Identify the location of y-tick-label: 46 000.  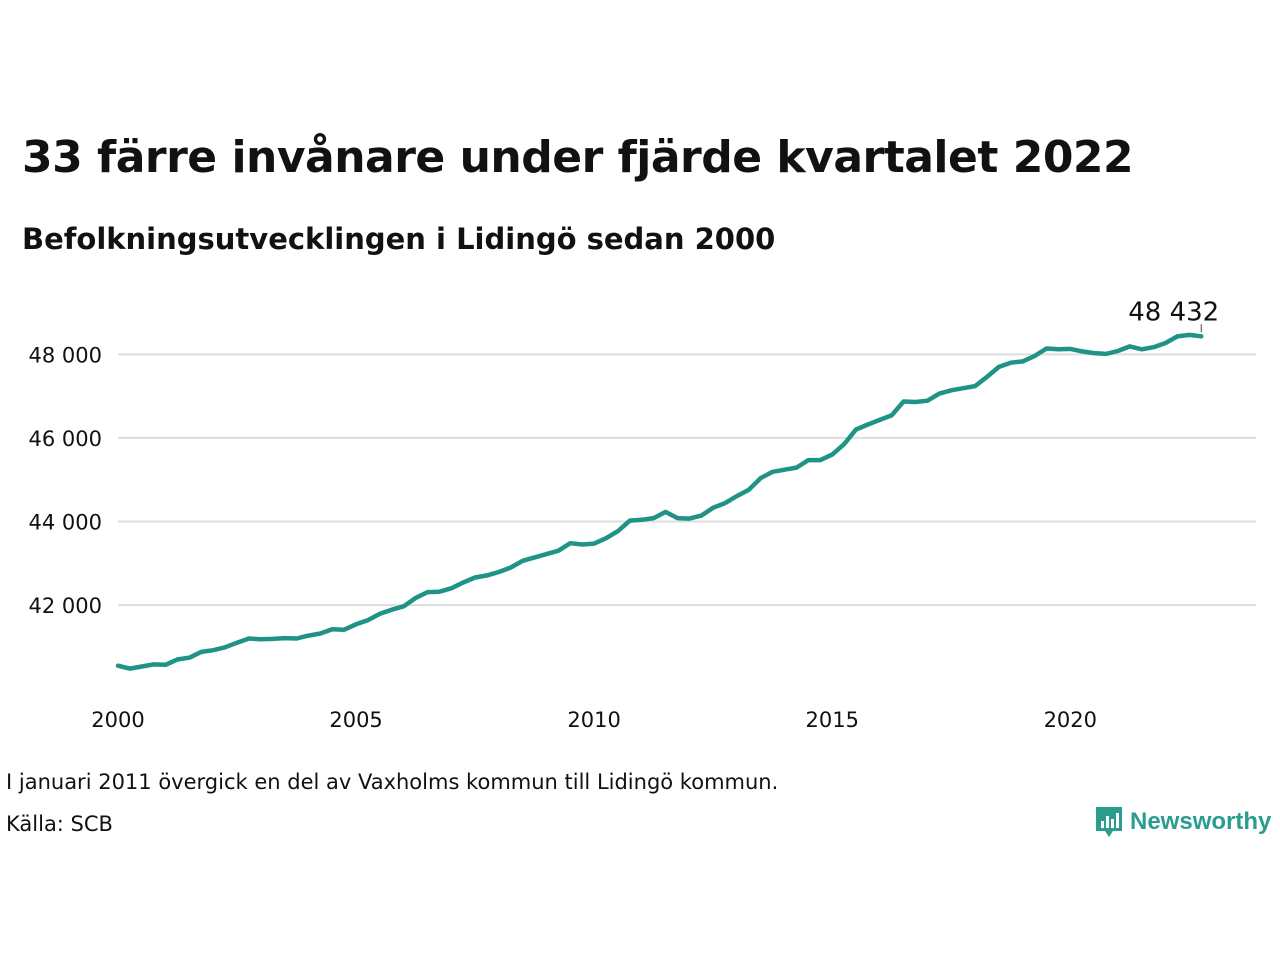
(65, 439).